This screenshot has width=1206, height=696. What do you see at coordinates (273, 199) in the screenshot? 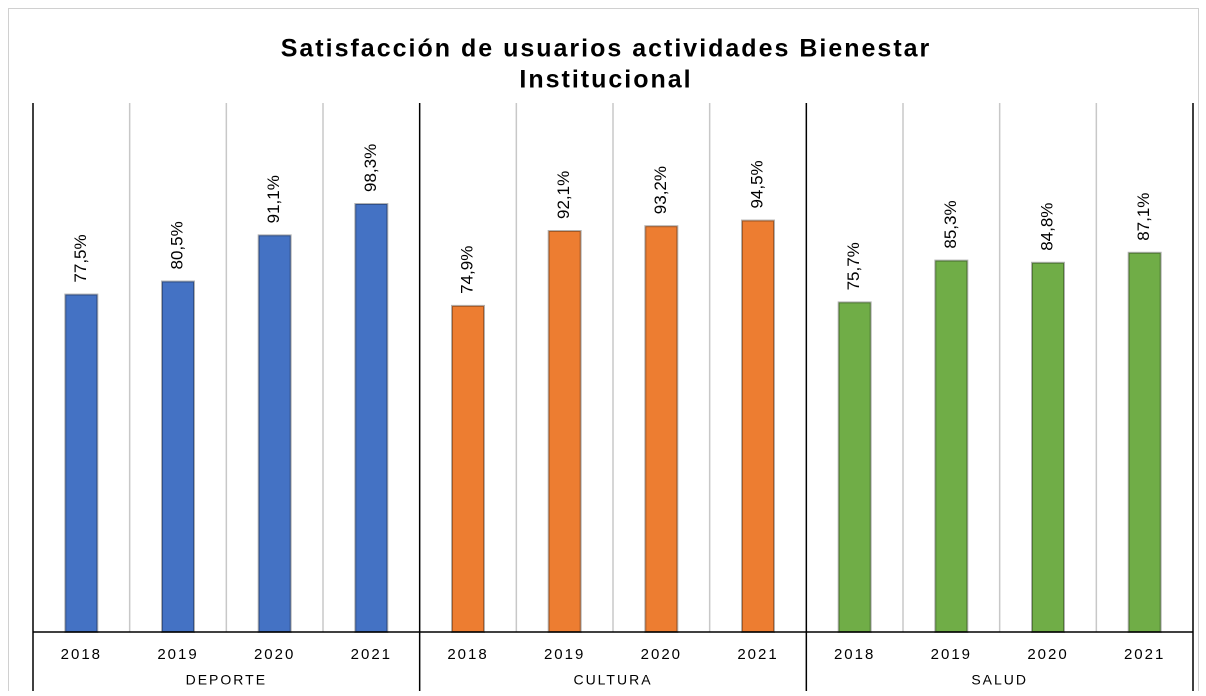
I see `data-label: 91,1%` at bounding box center [273, 199].